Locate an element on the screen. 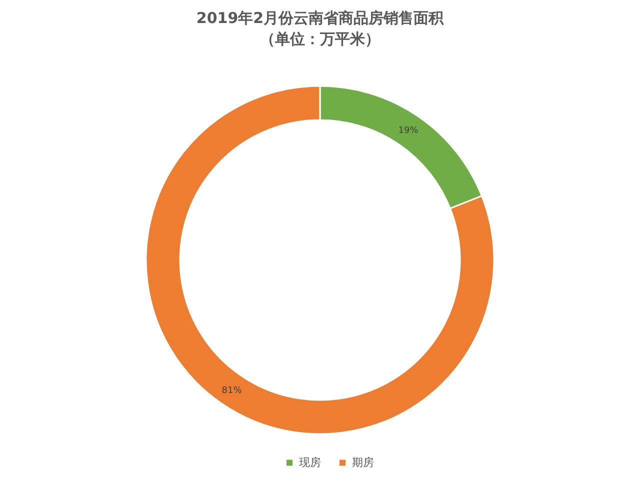 Image resolution: width=640 pixels, height=493 pixels. legend-label: 期房 is located at coordinates (363, 462).